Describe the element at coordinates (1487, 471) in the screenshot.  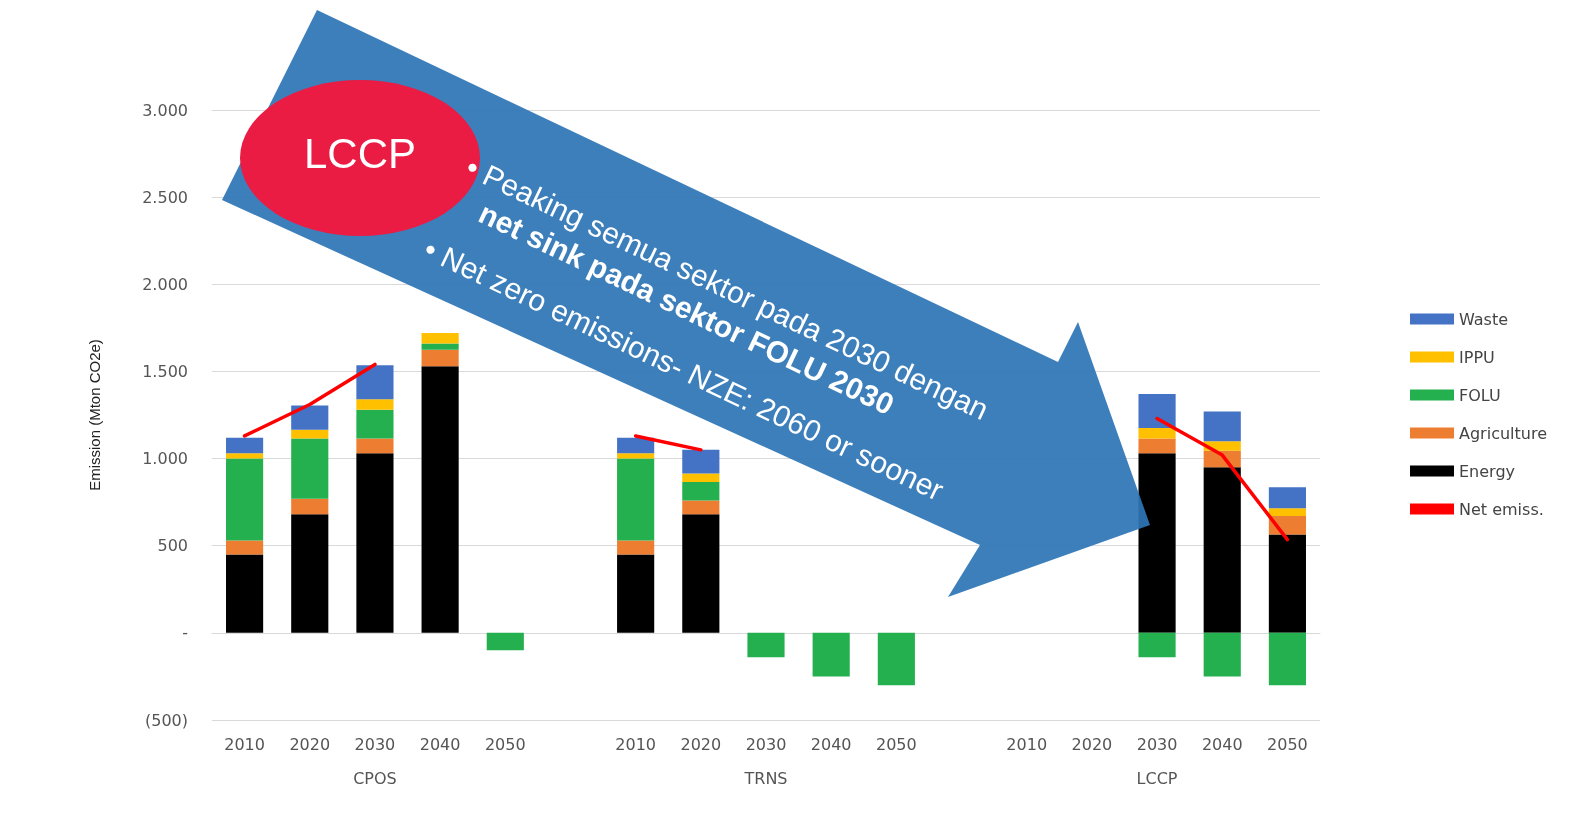
I see `legend-label: Energy` at that location.